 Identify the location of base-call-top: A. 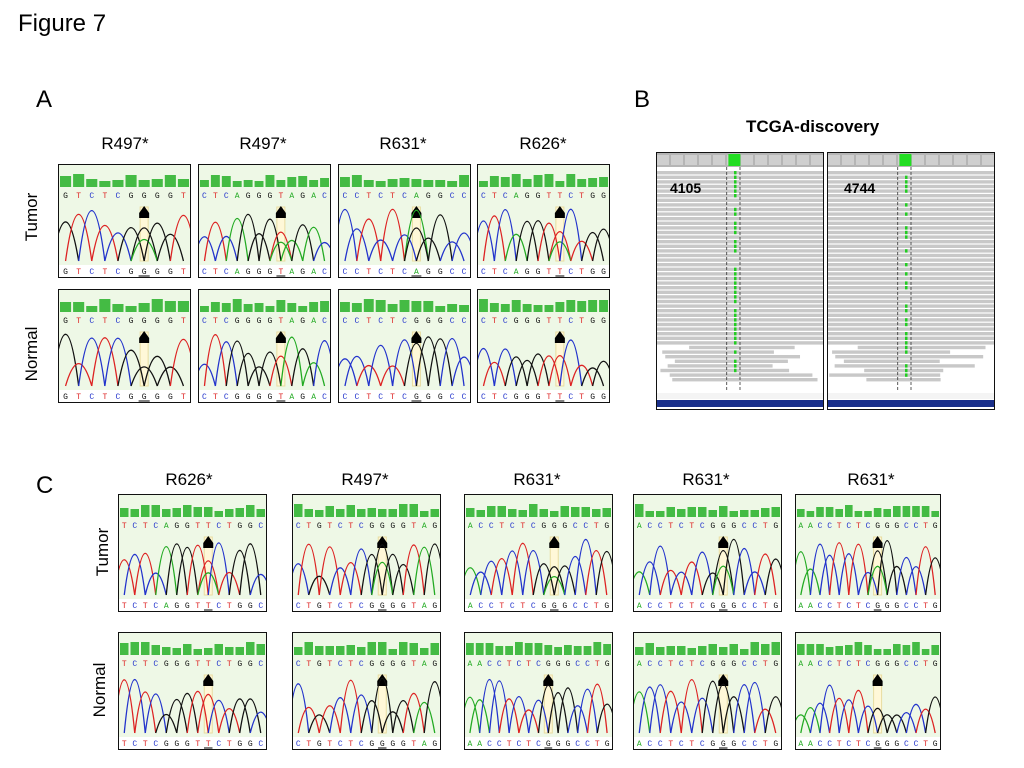
(291, 321).